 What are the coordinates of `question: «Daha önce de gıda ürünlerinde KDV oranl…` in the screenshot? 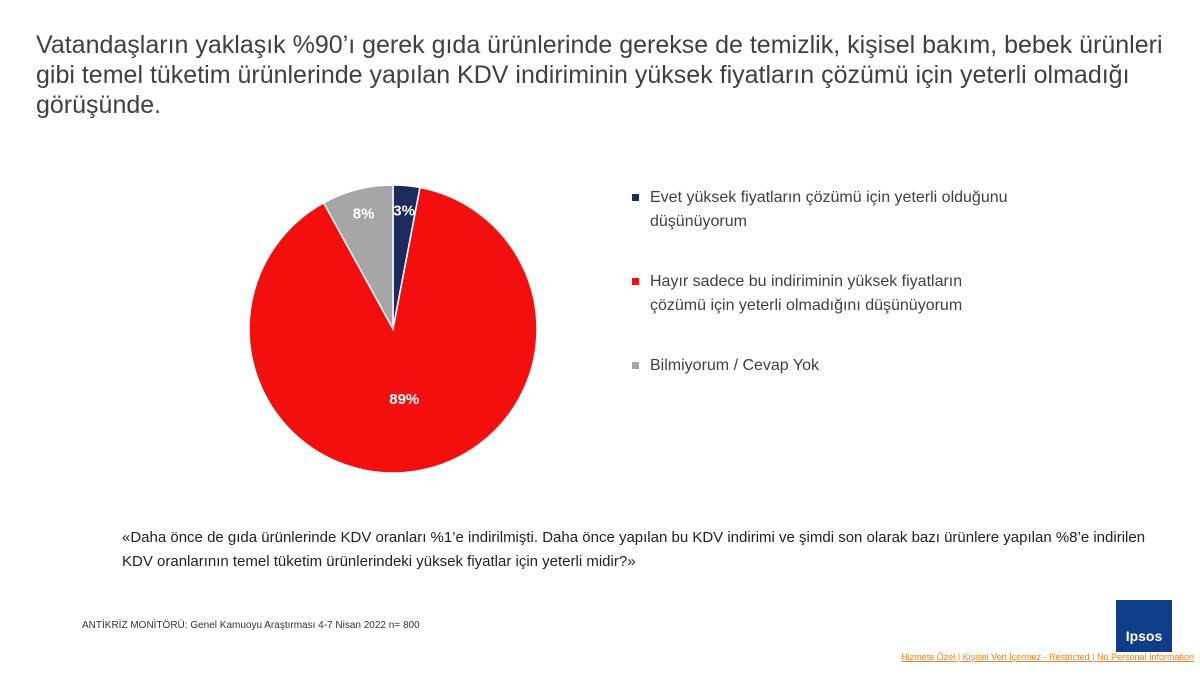 It's located at (634, 549).